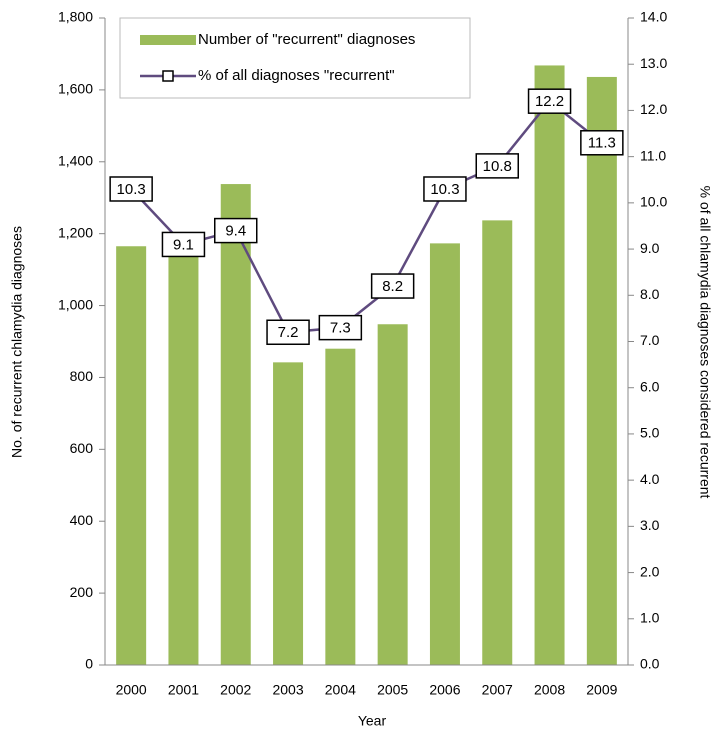 The height and width of the screenshot is (738, 713). I want to click on y2-tick-label: 3.0, so click(650, 525).